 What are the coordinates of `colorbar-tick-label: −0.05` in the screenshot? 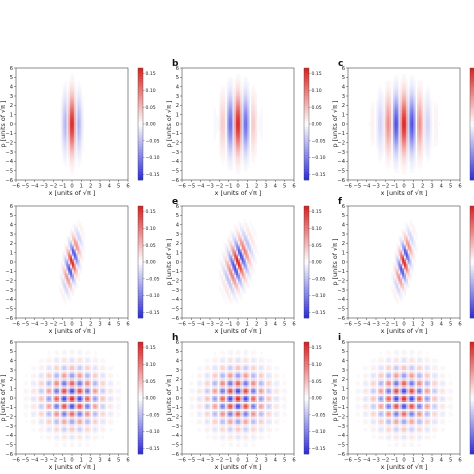 It's located at (153, 141).